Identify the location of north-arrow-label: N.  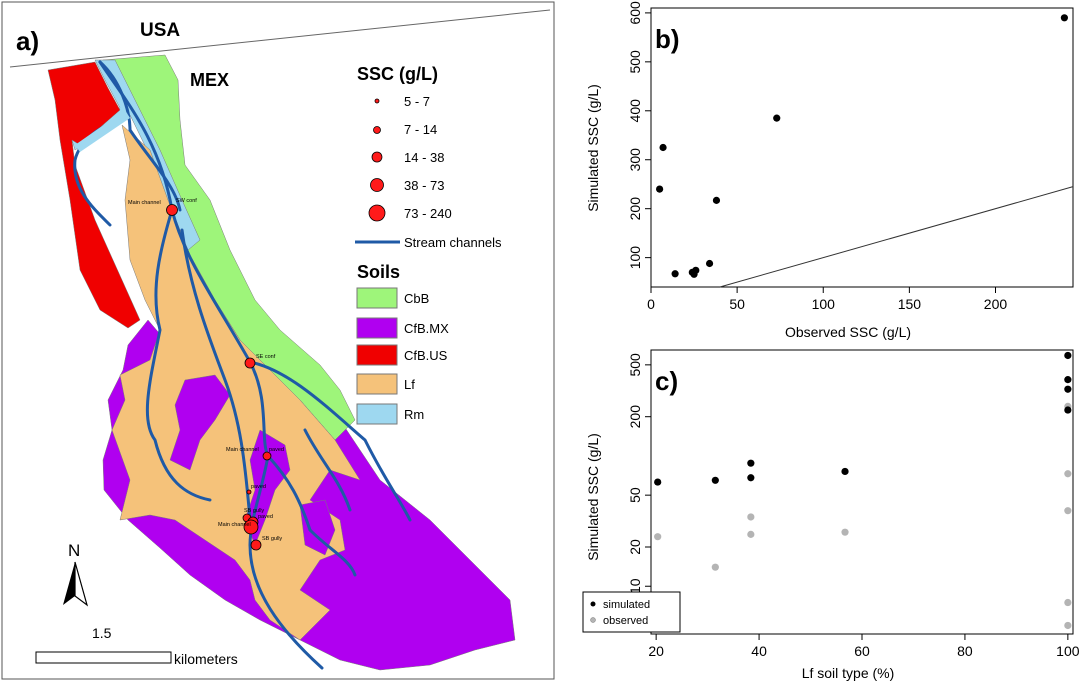
(74, 550).